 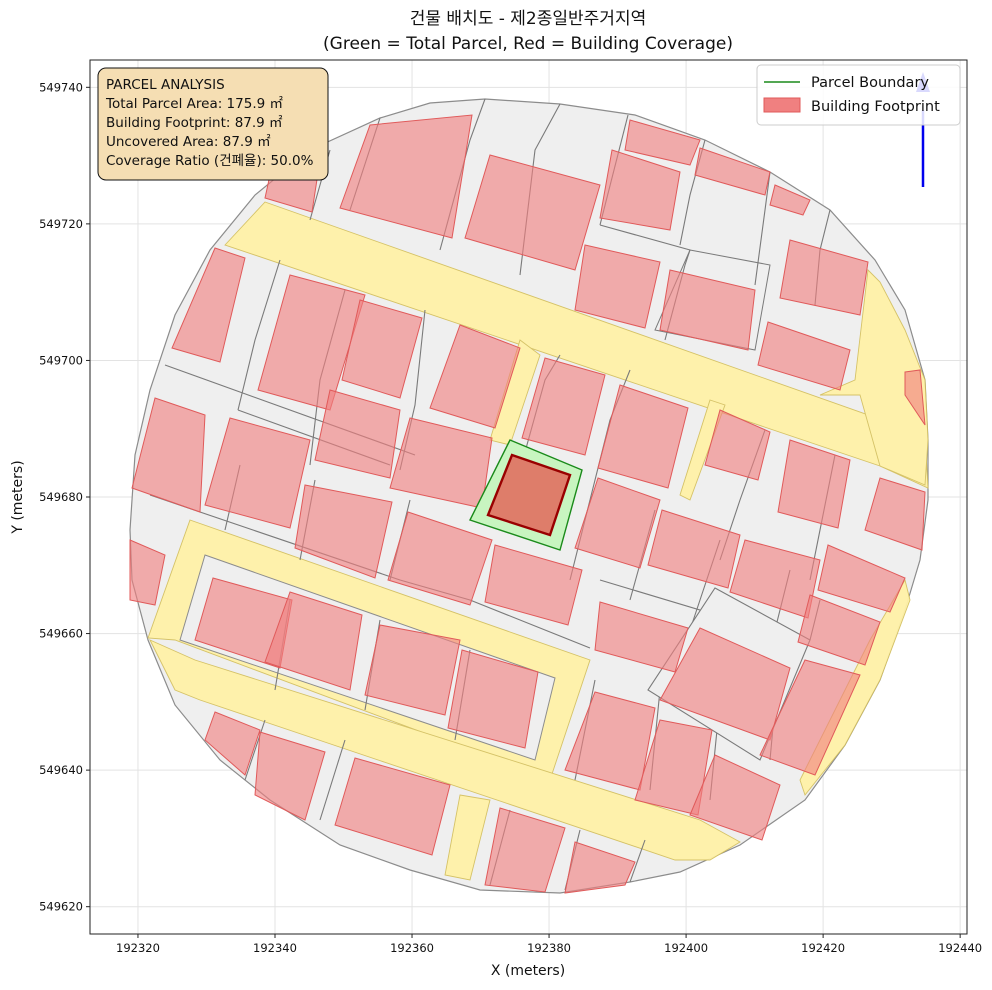 What do you see at coordinates (529, 495) in the screenshot?
I see `target-building` at bounding box center [529, 495].